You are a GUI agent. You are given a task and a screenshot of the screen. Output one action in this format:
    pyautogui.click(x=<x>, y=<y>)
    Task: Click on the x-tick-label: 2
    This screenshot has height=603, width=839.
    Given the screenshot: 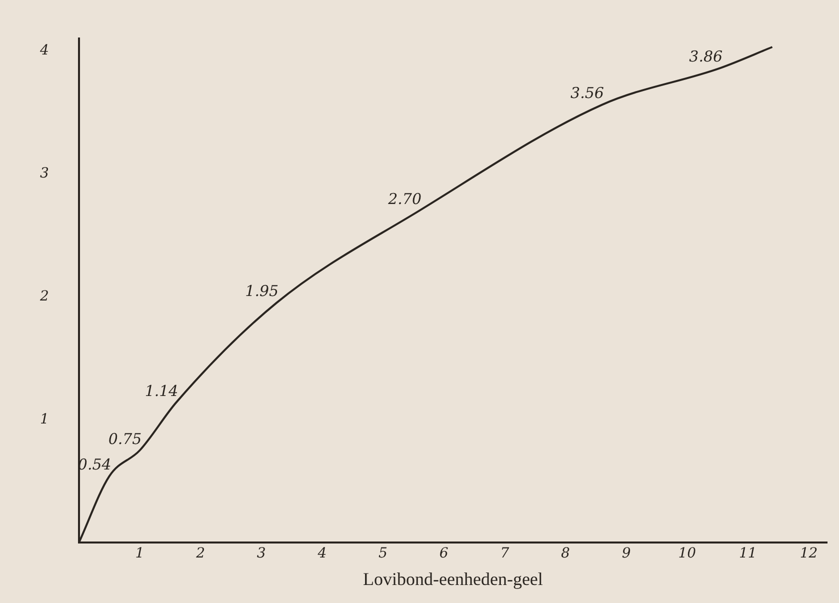 What is the action you would take?
    pyautogui.click(x=200, y=554)
    